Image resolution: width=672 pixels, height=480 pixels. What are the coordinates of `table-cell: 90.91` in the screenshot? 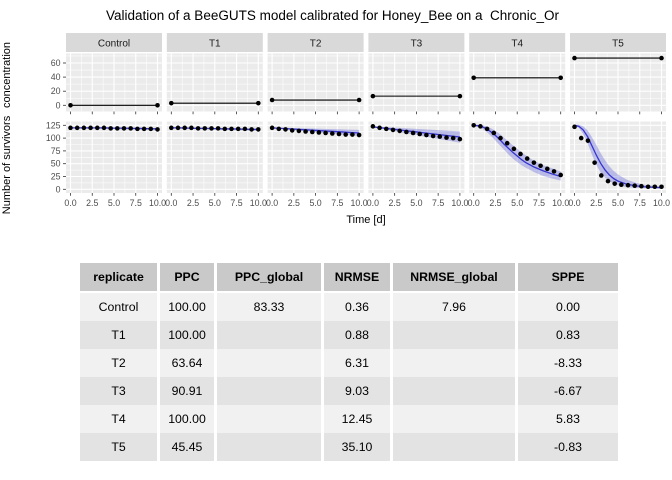 It's located at (187, 391).